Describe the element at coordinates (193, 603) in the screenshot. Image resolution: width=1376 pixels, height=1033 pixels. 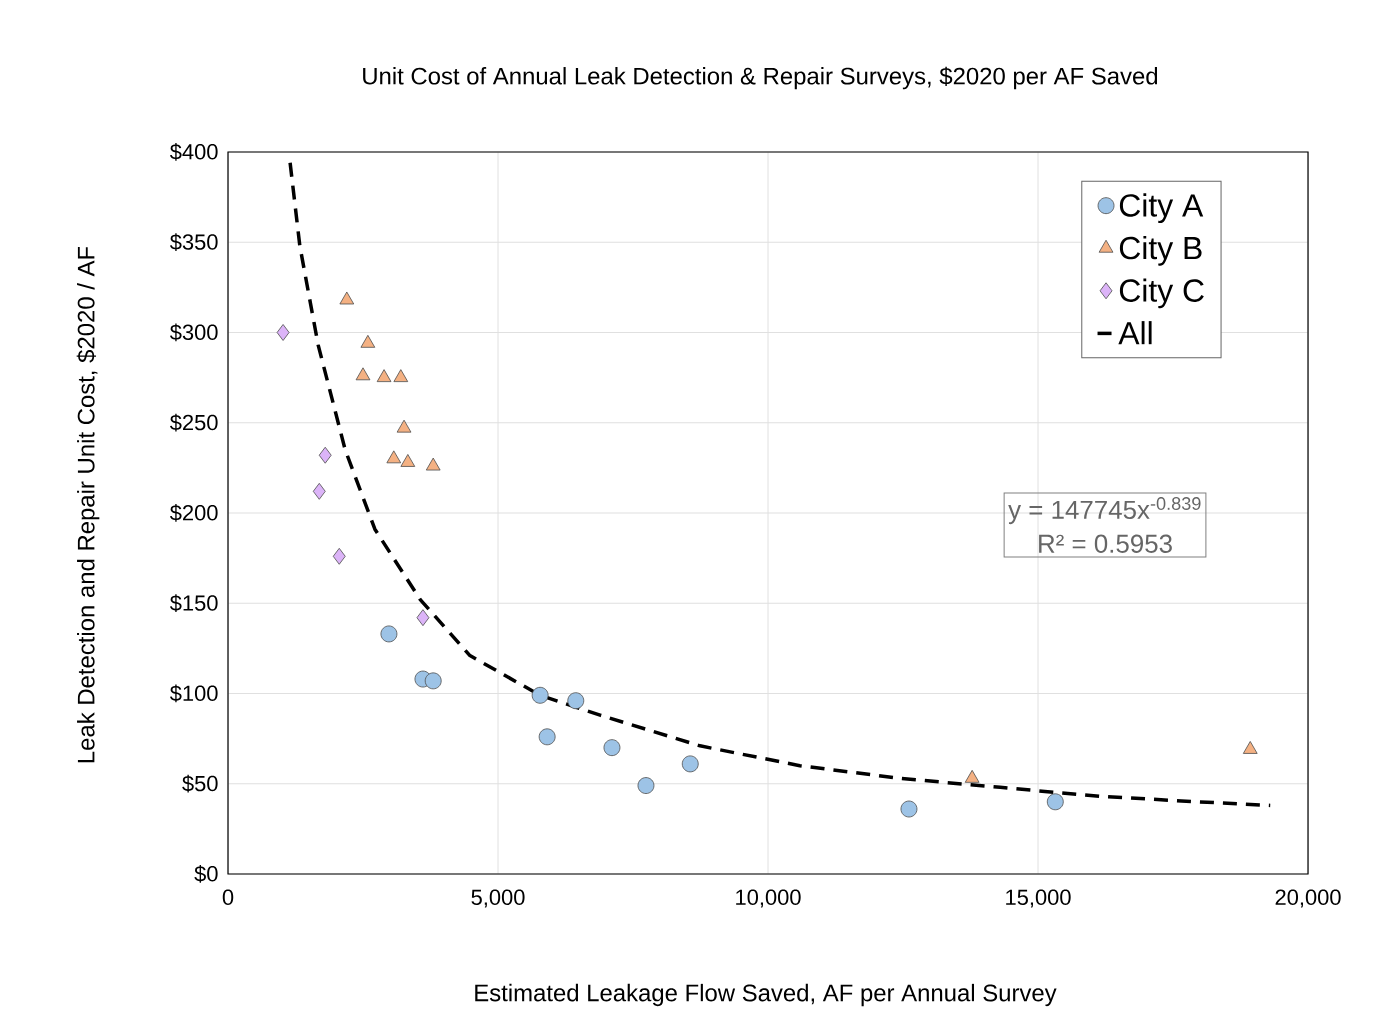
I see `y-tick-label: $150` at that location.